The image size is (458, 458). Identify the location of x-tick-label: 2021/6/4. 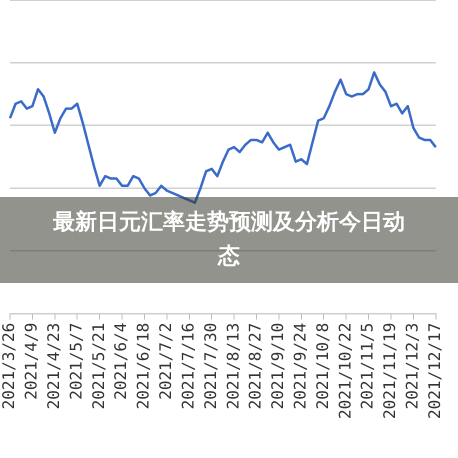
(120, 361).